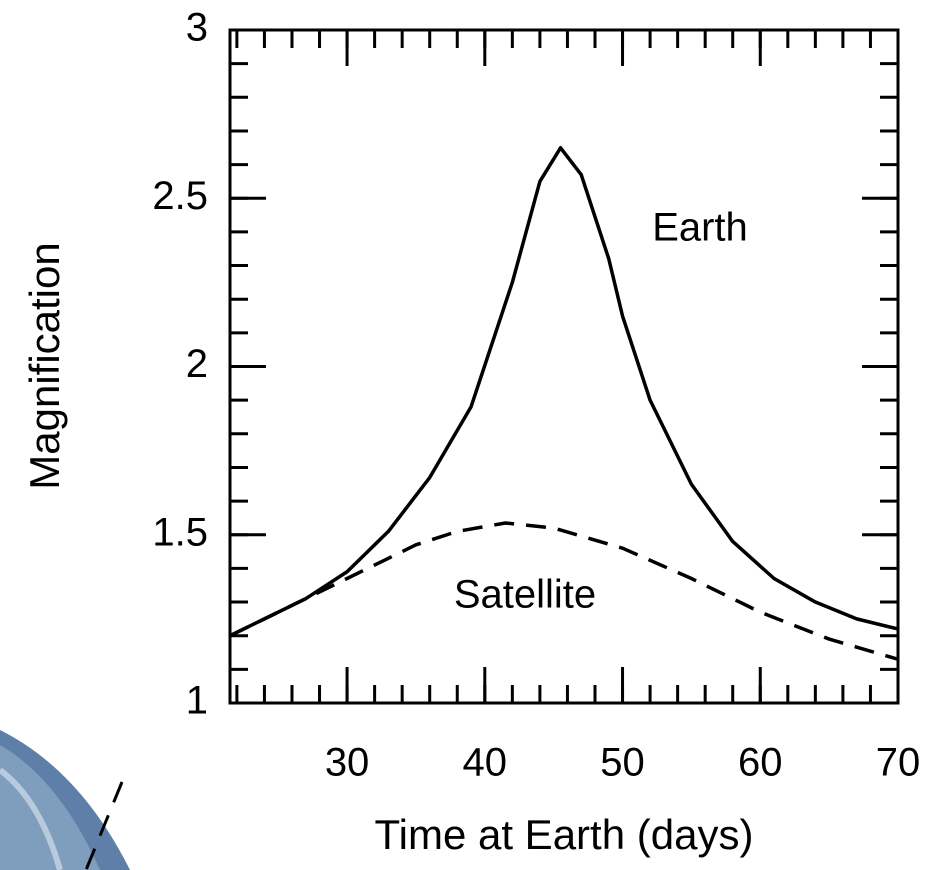  Describe the element at coordinates (622, 763) in the screenshot. I see `x-tick-label: 50` at that location.